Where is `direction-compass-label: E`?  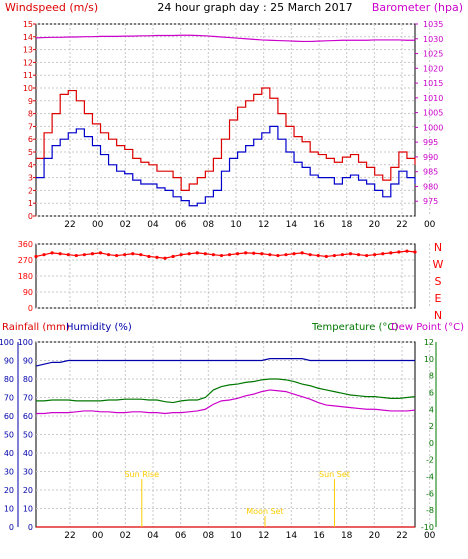
direction-compass-label: E is located at coordinates (438, 298).